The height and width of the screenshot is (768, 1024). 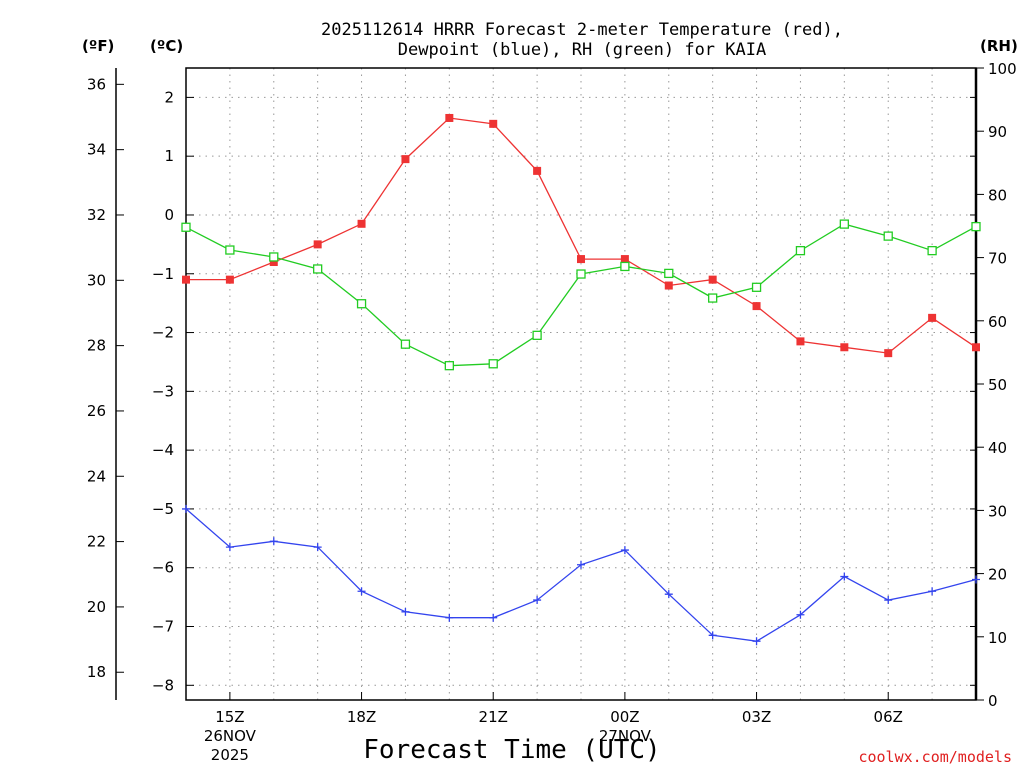 I want to click on fahrenheit-tick-label: 24, so click(x=96, y=476).